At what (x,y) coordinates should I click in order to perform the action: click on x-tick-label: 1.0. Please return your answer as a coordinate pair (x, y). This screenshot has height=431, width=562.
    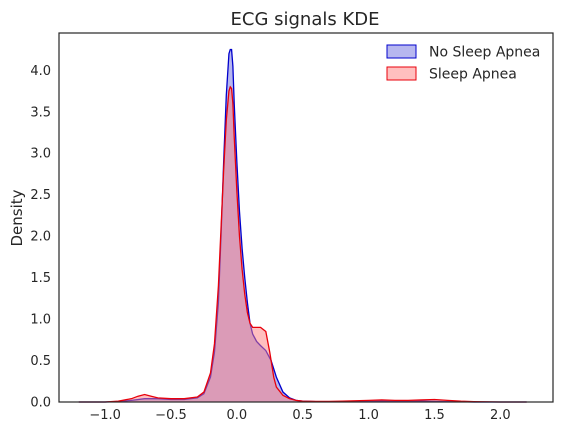
    Looking at the image, I should click on (368, 415).